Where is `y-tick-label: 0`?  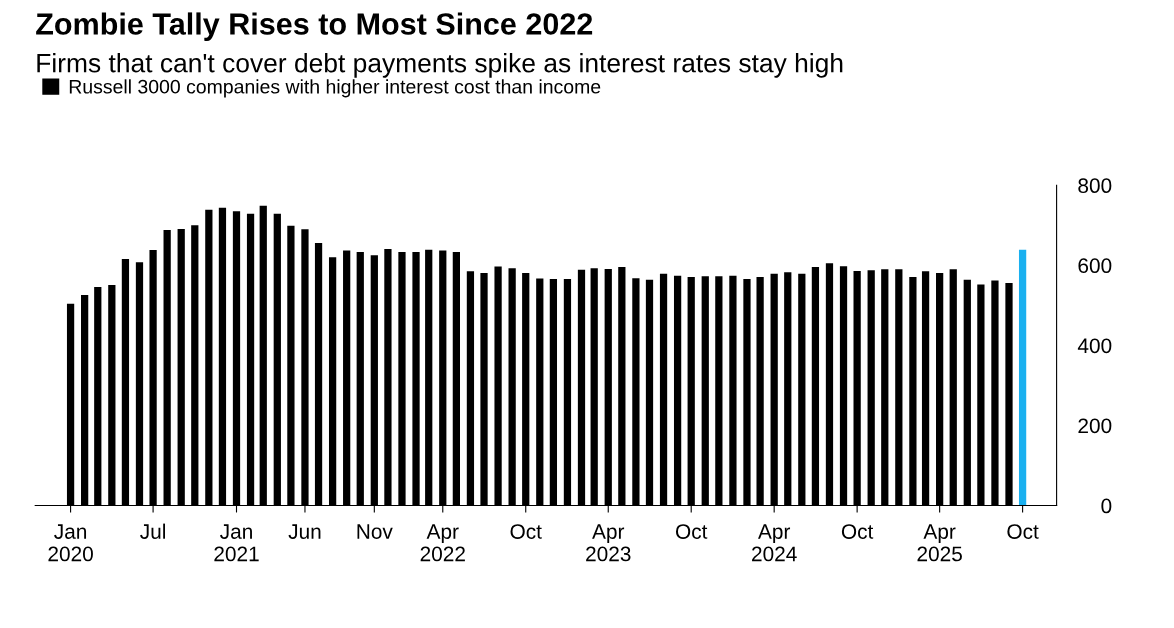 y-tick-label: 0 is located at coordinates (1106, 506).